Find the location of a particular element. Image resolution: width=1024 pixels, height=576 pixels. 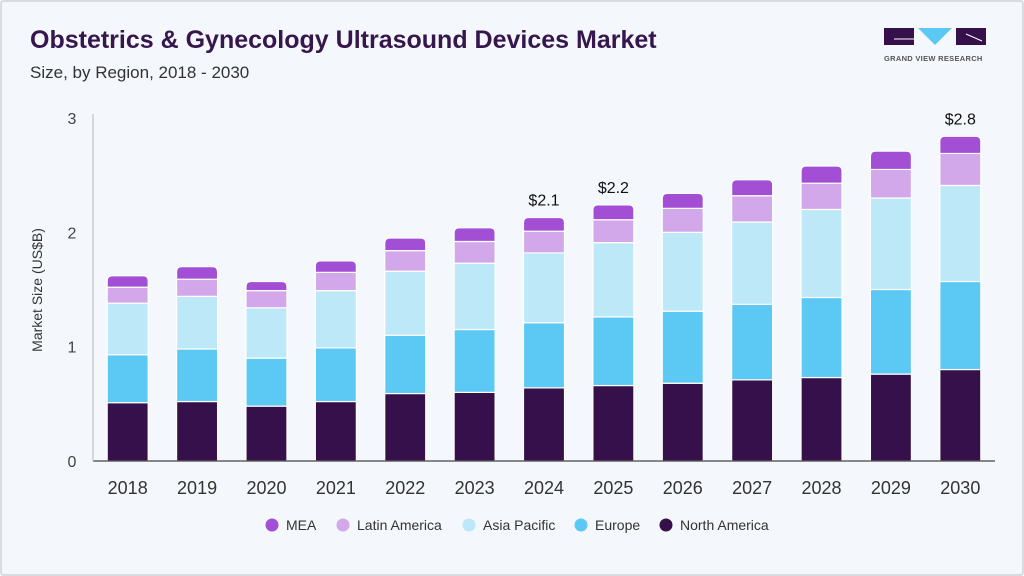

logo-text: GRAND VIEW RESEARCH is located at coordinates (933, 58).